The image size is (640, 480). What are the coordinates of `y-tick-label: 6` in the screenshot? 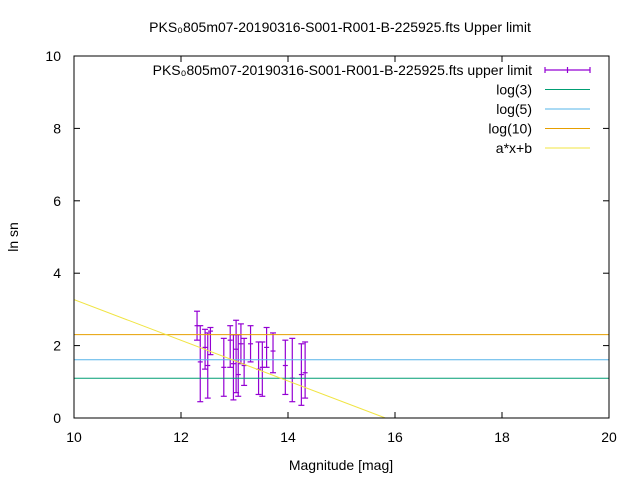 It's located at (57, 201).